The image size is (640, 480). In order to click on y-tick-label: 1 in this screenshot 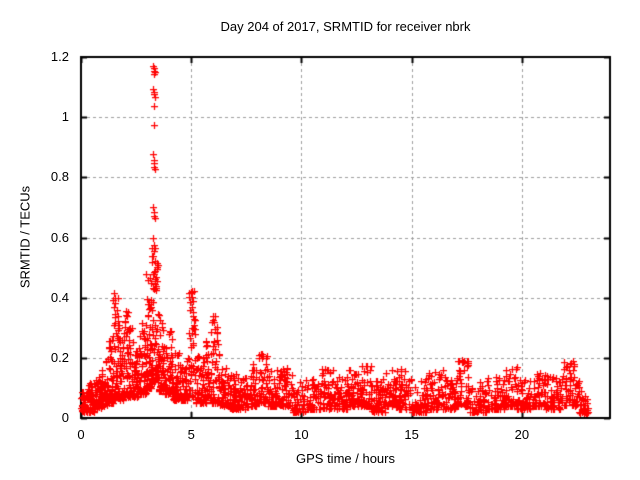, I will do `click(65, 117)`.